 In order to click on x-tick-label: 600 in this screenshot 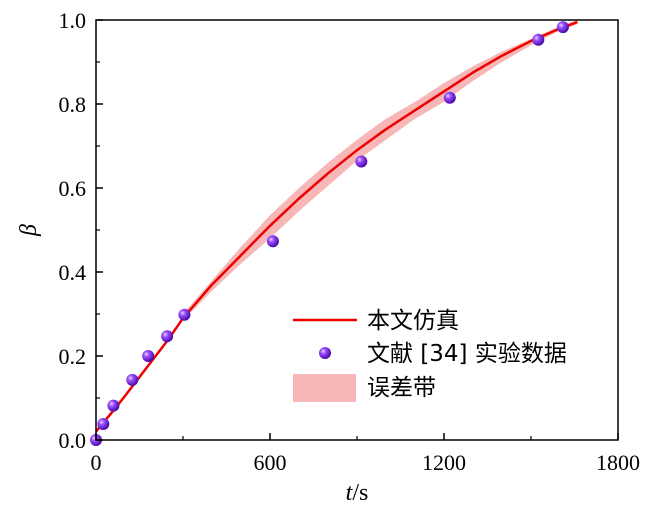, I will do `click(270, 462)`.